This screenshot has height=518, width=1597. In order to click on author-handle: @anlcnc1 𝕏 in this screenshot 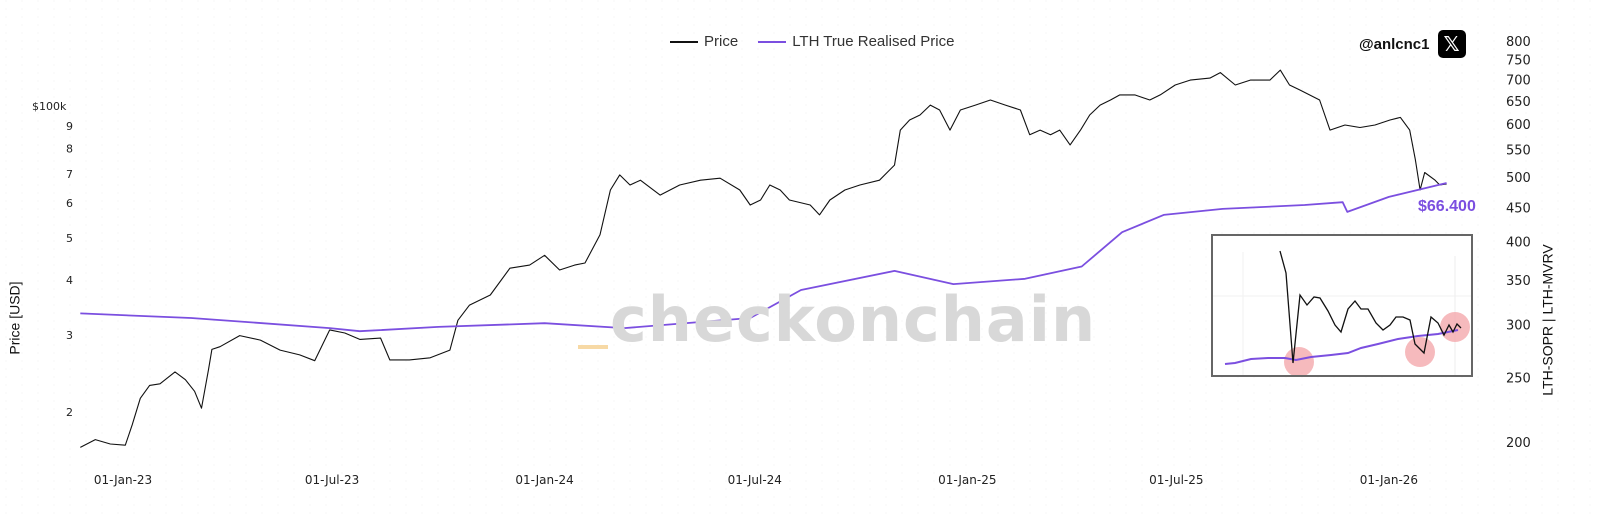, I will do `click(1412, 44)`.